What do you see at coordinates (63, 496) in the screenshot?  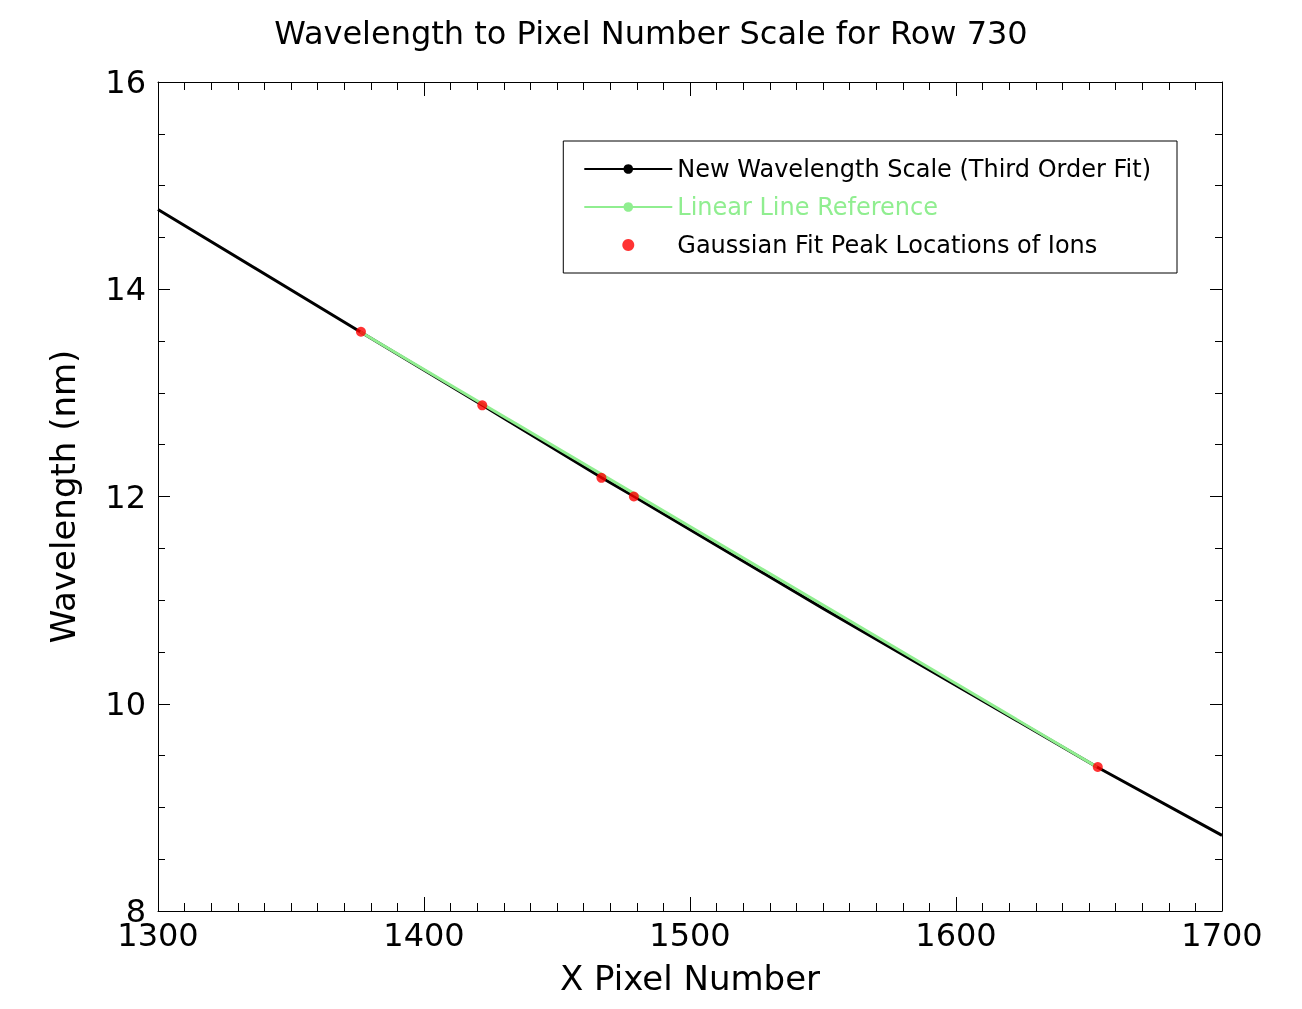 I see `y-axis-title: Wavelength (nm)` at bounding box center [63, 496].